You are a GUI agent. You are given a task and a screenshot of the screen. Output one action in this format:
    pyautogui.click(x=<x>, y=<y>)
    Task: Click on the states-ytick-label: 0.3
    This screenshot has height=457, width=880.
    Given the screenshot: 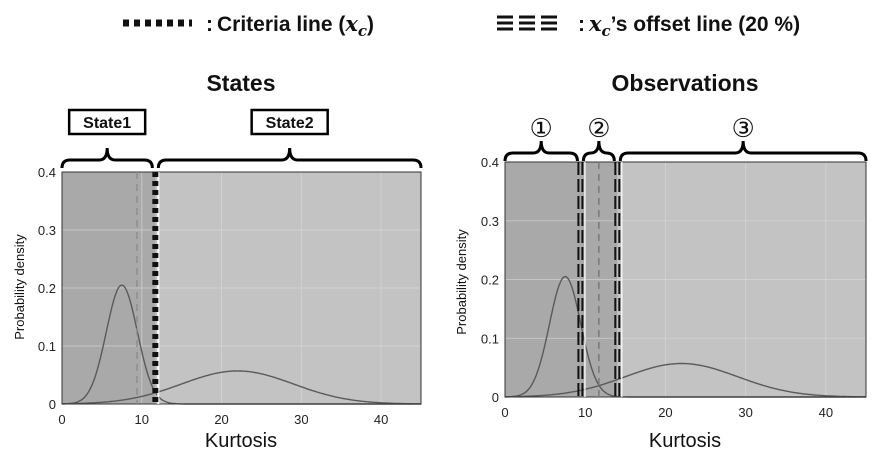 What is the action you would take?
    pyautogui.click(x=47, y=230)
    